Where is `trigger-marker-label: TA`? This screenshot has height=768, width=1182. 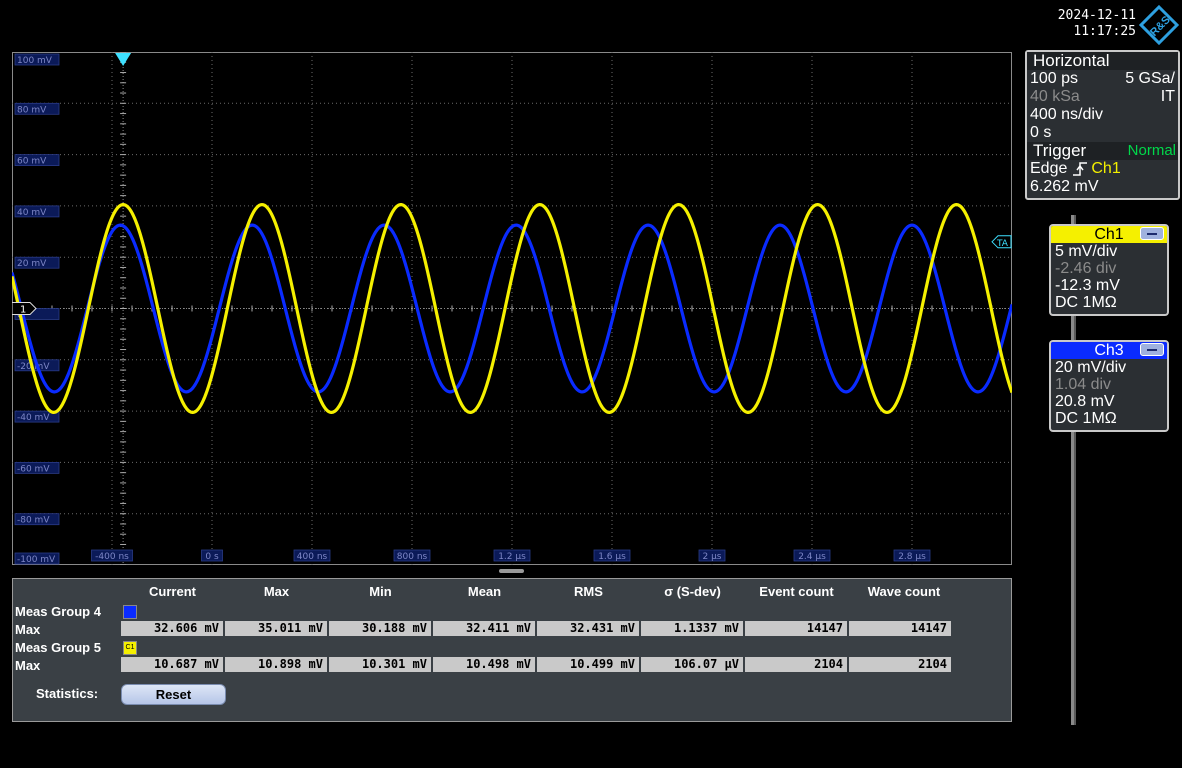 trigger-marker-label: TA is located at coordinates (1002, 244).